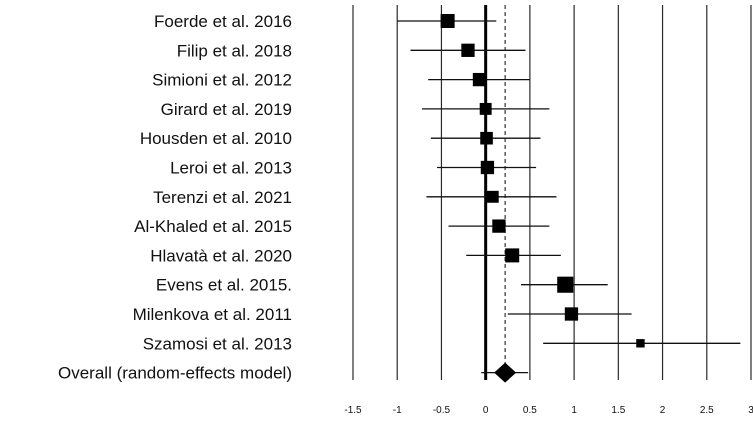 This screenshot has width=753, height=425. Describe the element at coordinates (223, 21) in the screenshot. I see `study-label: Foerde et al. 2016` at that location.